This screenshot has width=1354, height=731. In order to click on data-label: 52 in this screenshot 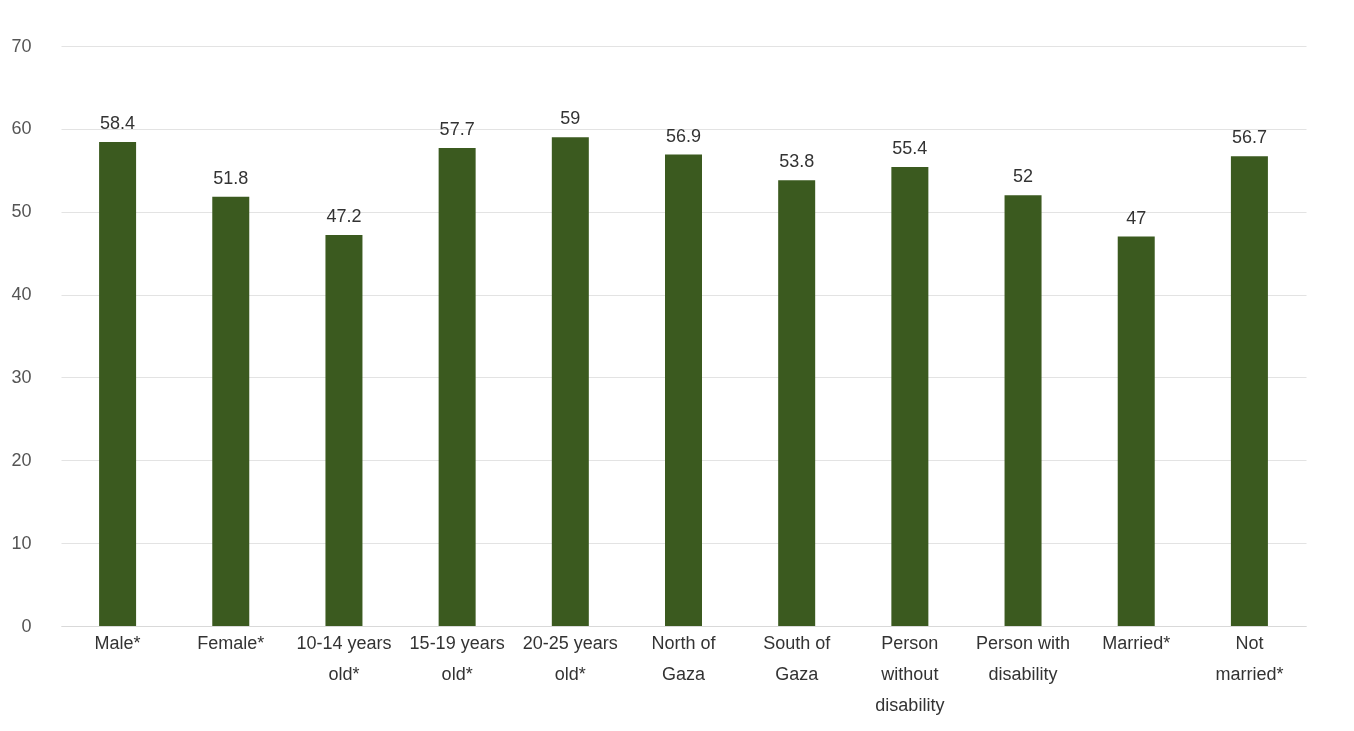, I will do `click(1023, 176)`.